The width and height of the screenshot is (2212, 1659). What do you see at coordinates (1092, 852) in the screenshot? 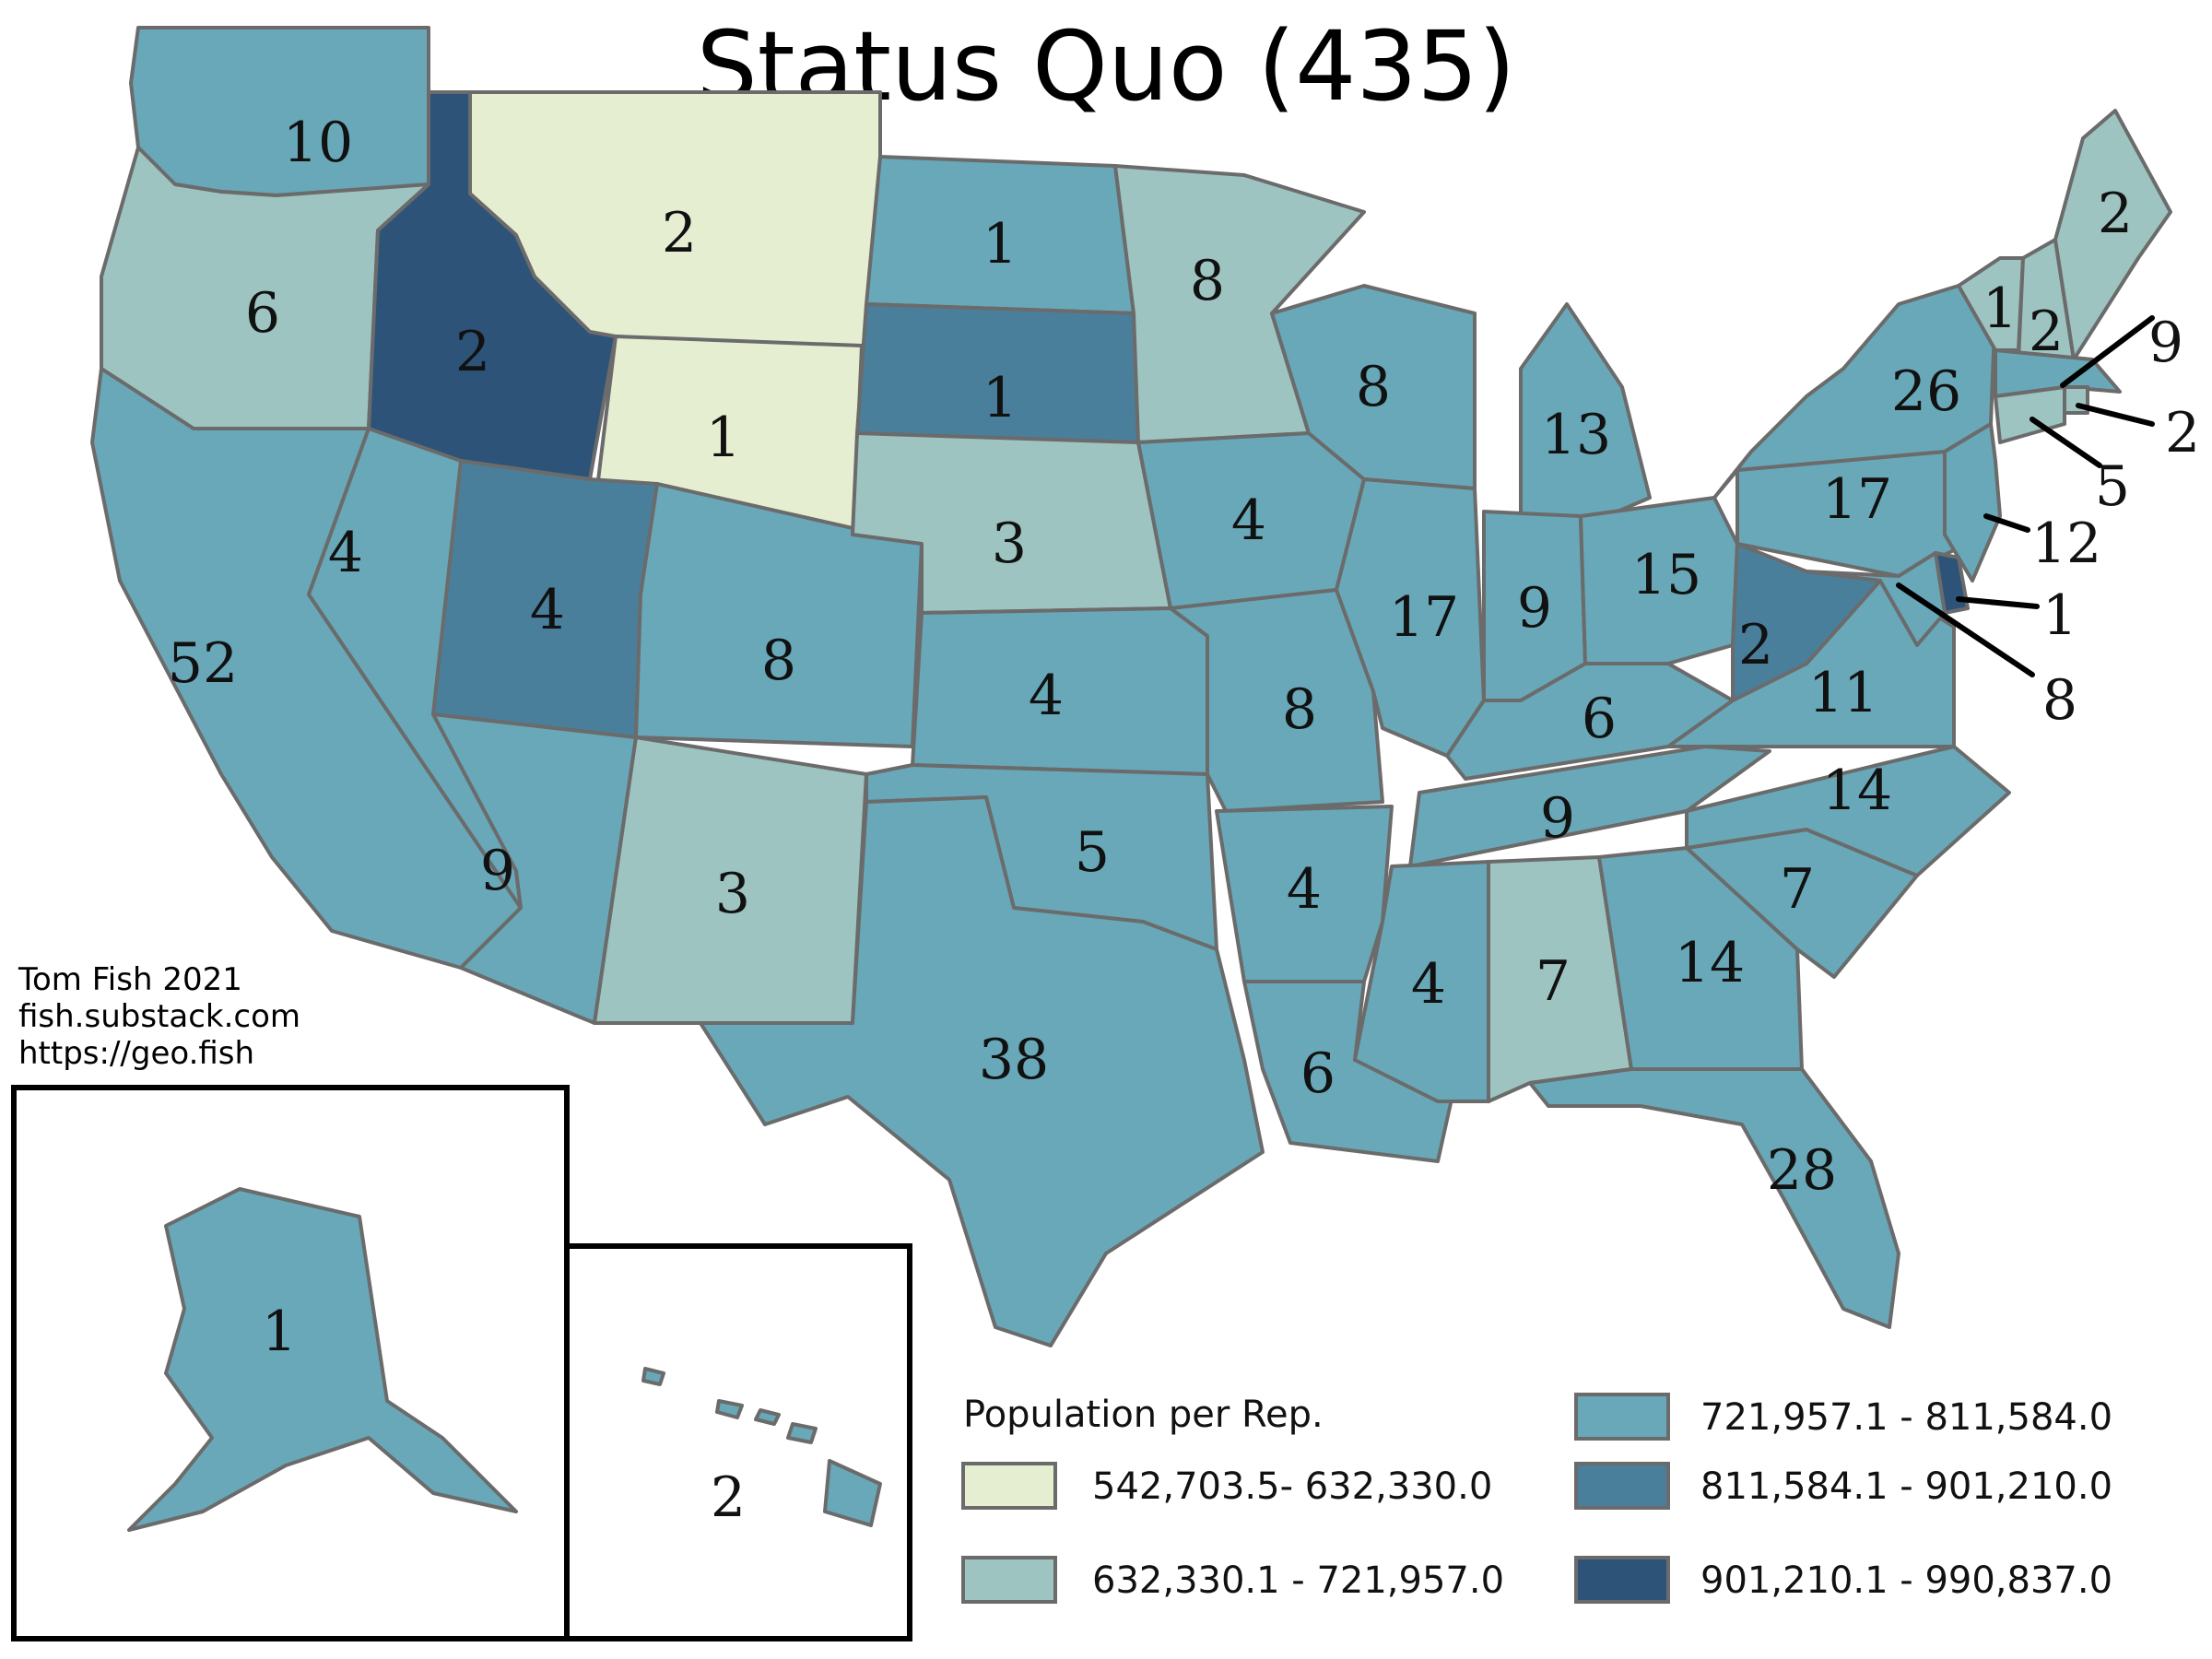
I see `seats-label-oklahoma: 5` at bounding box center [1092, 852].